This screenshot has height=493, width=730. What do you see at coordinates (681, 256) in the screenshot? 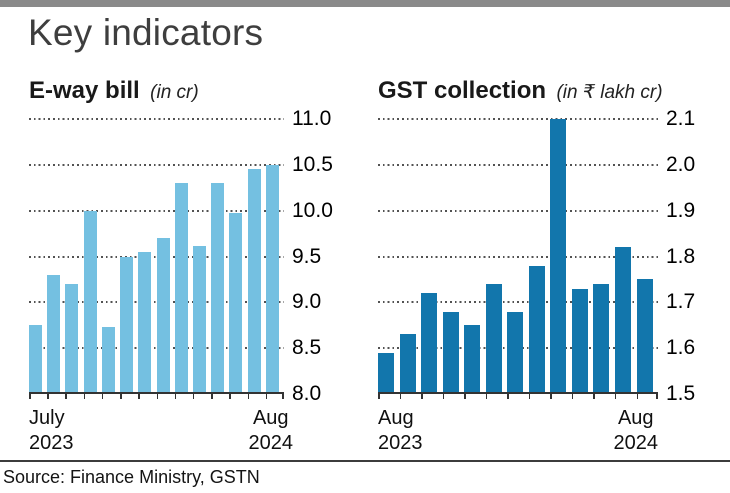
I see `y-axis-label: 1.8` at bounding box center [681, 256].